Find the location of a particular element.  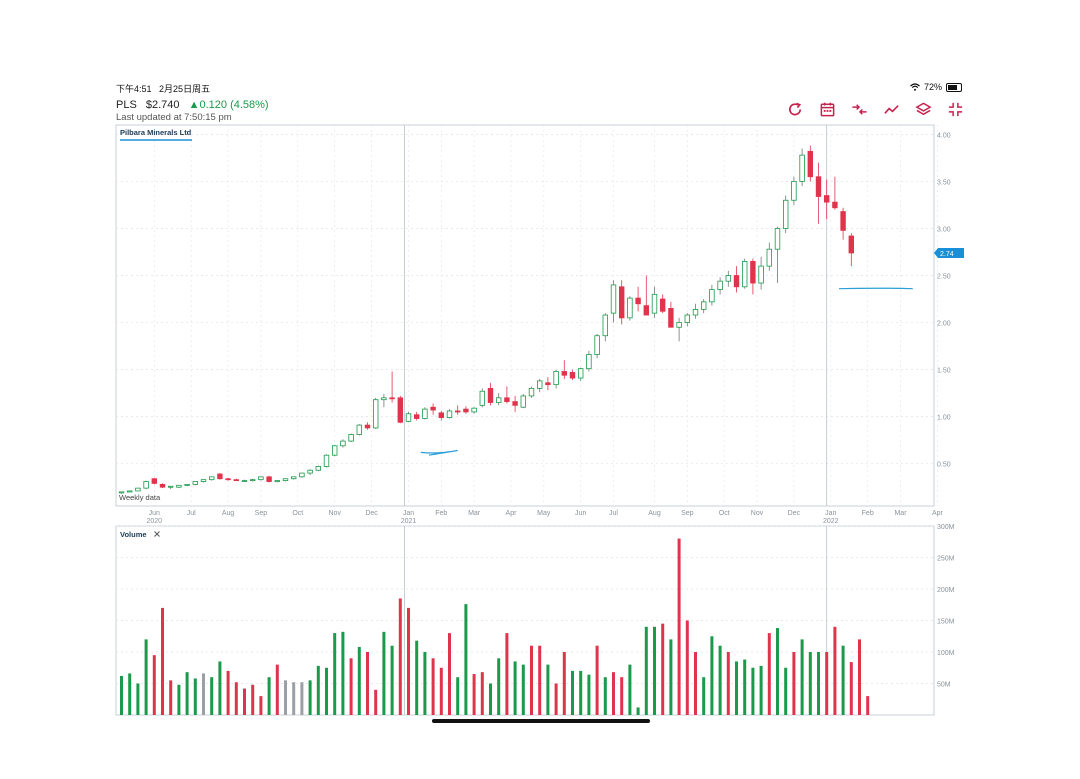

chart-toolbar is located at coordinates (875, 109).